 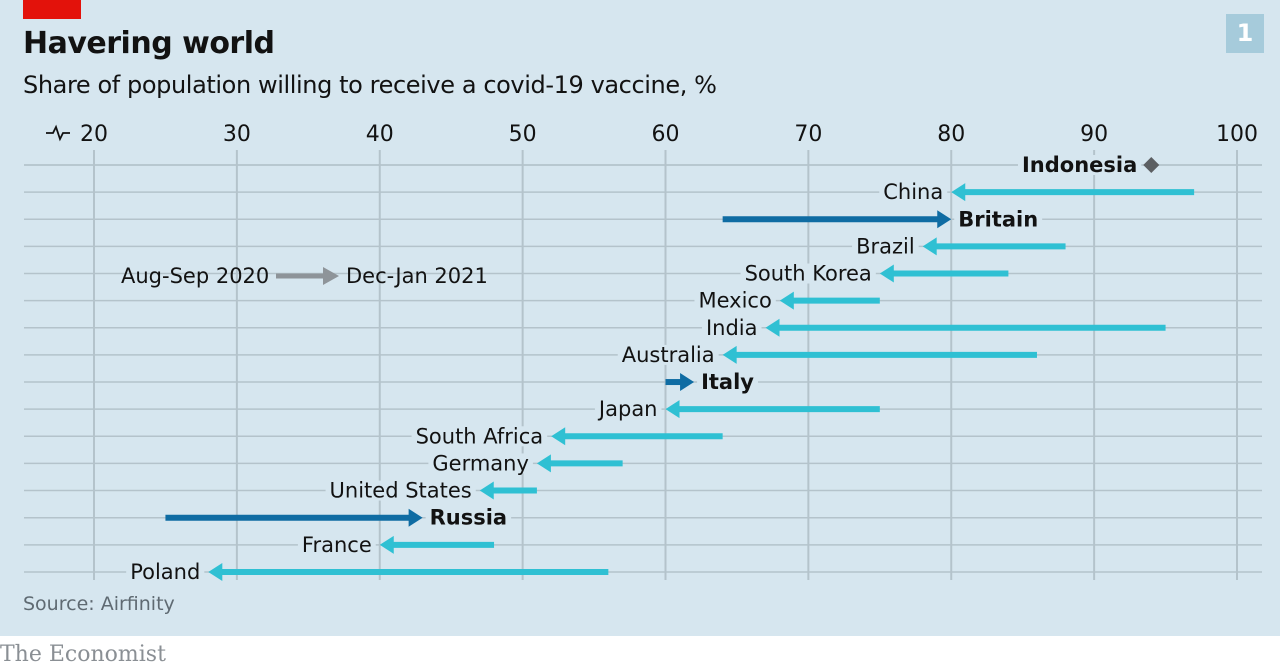 What do you see at coordinates (523, 134) in the screenshot?
I see `x-tick-label: 50` at bounding box center [523, 134].